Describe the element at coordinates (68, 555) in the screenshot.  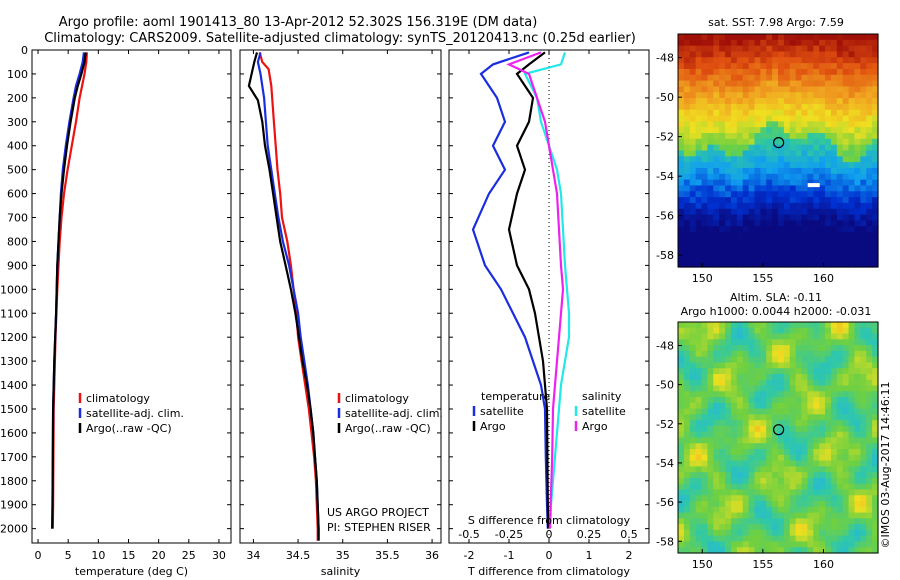
I see `x-tick-label: 5` at that location.